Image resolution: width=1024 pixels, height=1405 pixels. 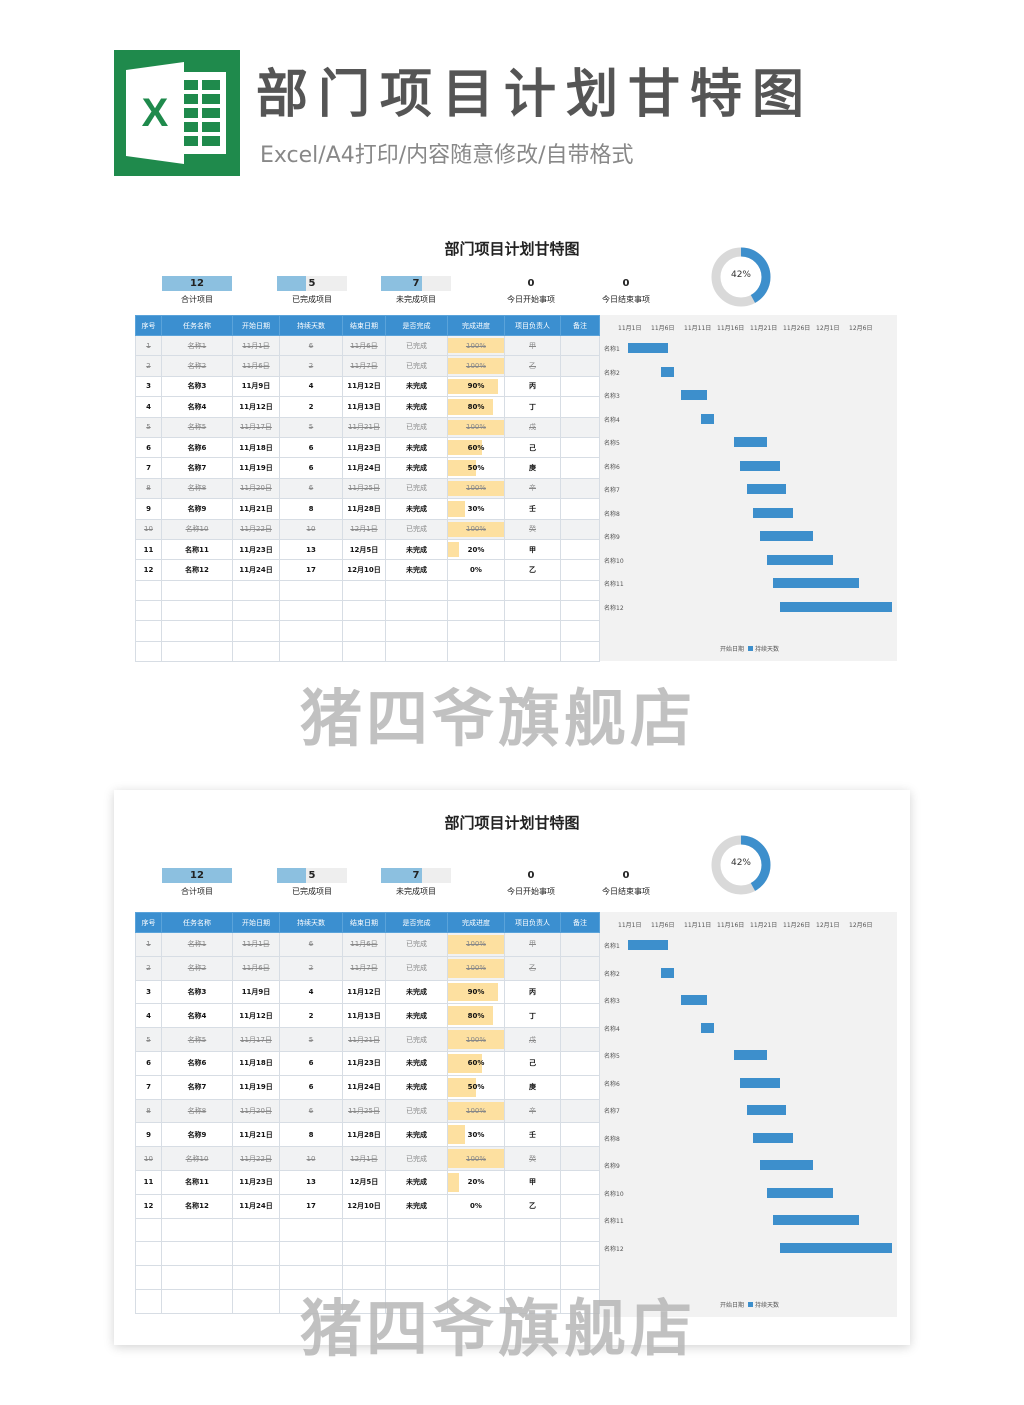 I want to click on cell-owner: 甲, so click(x=532, y=944).